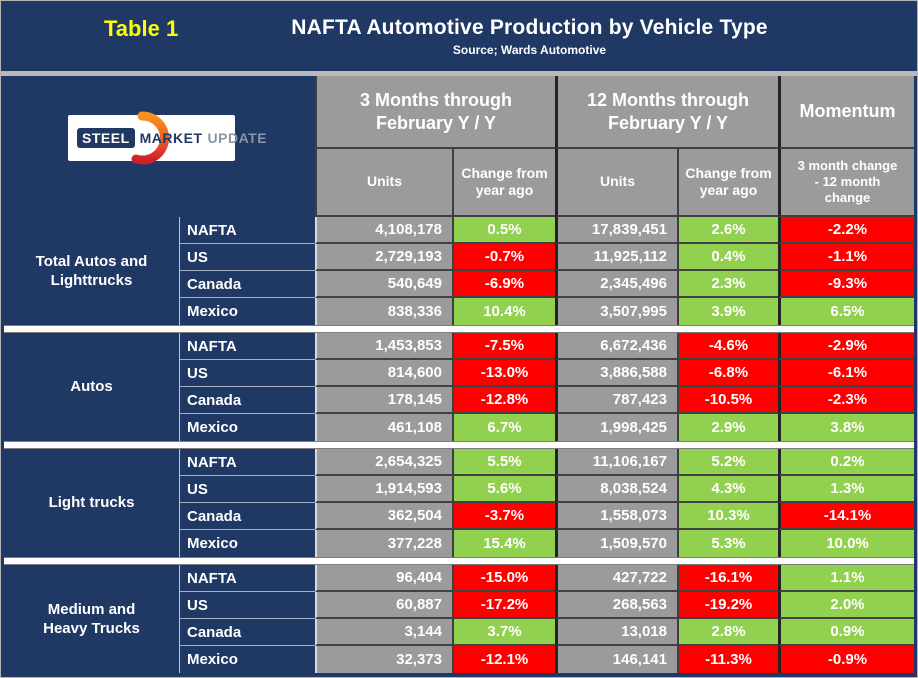  Describe the element at coordinates (846, 543) in the screenshot. I see `momentum-cell: 10.0%` at that location.